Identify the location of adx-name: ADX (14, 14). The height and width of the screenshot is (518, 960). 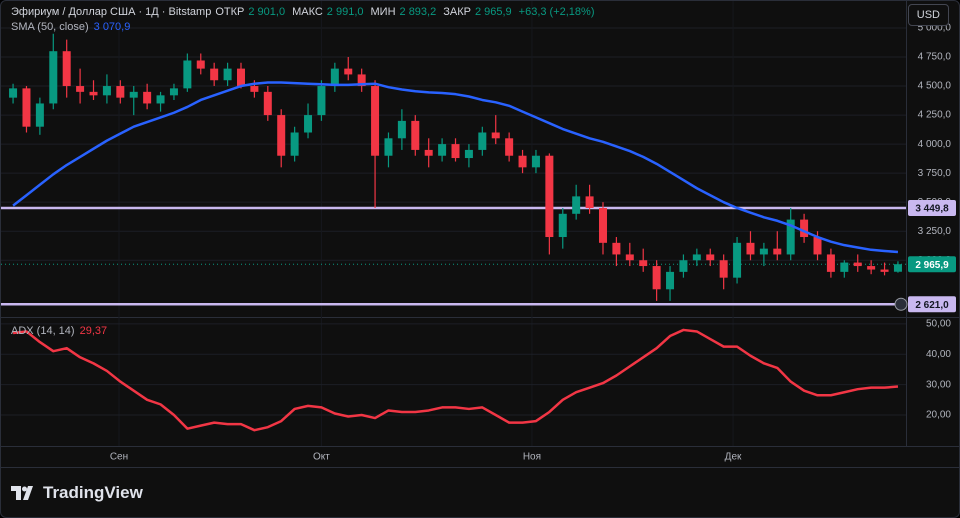
(43, 331).